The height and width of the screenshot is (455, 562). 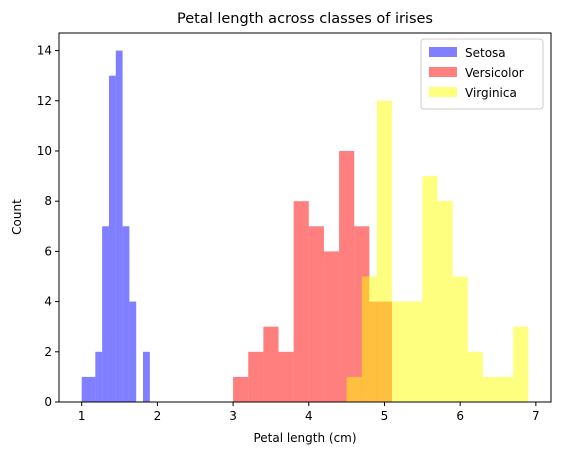 What do you see at coordinates (443, 52) in the screenshot?
I see `legend-swatch-setosa` at bounding box center [443, 52].